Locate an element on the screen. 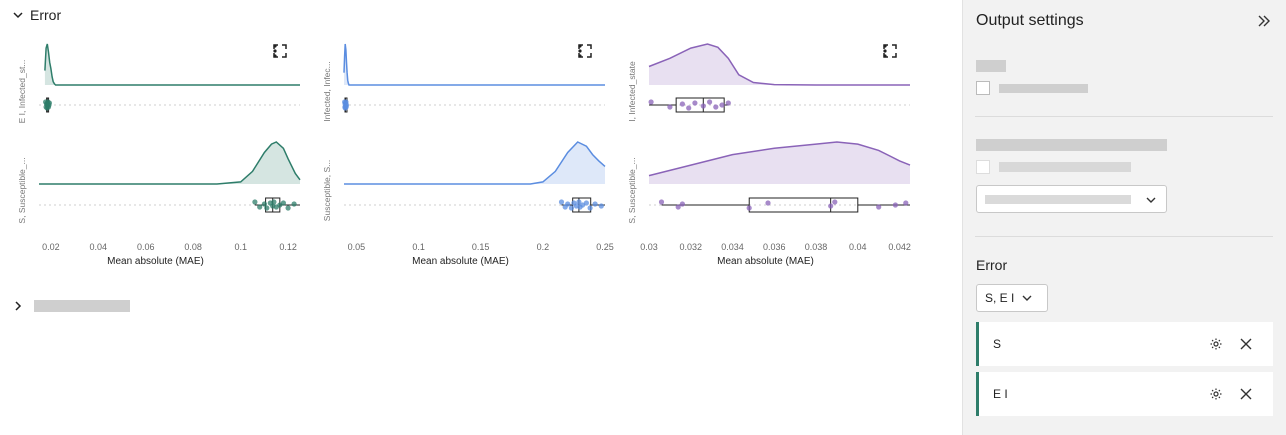  section-header-error: Error is located at coordinates (36, 15).